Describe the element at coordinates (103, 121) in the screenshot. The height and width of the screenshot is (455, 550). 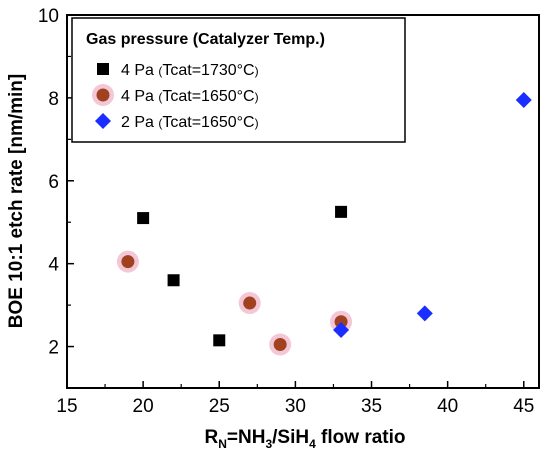
I see `legend-marker-diamond` at that location.